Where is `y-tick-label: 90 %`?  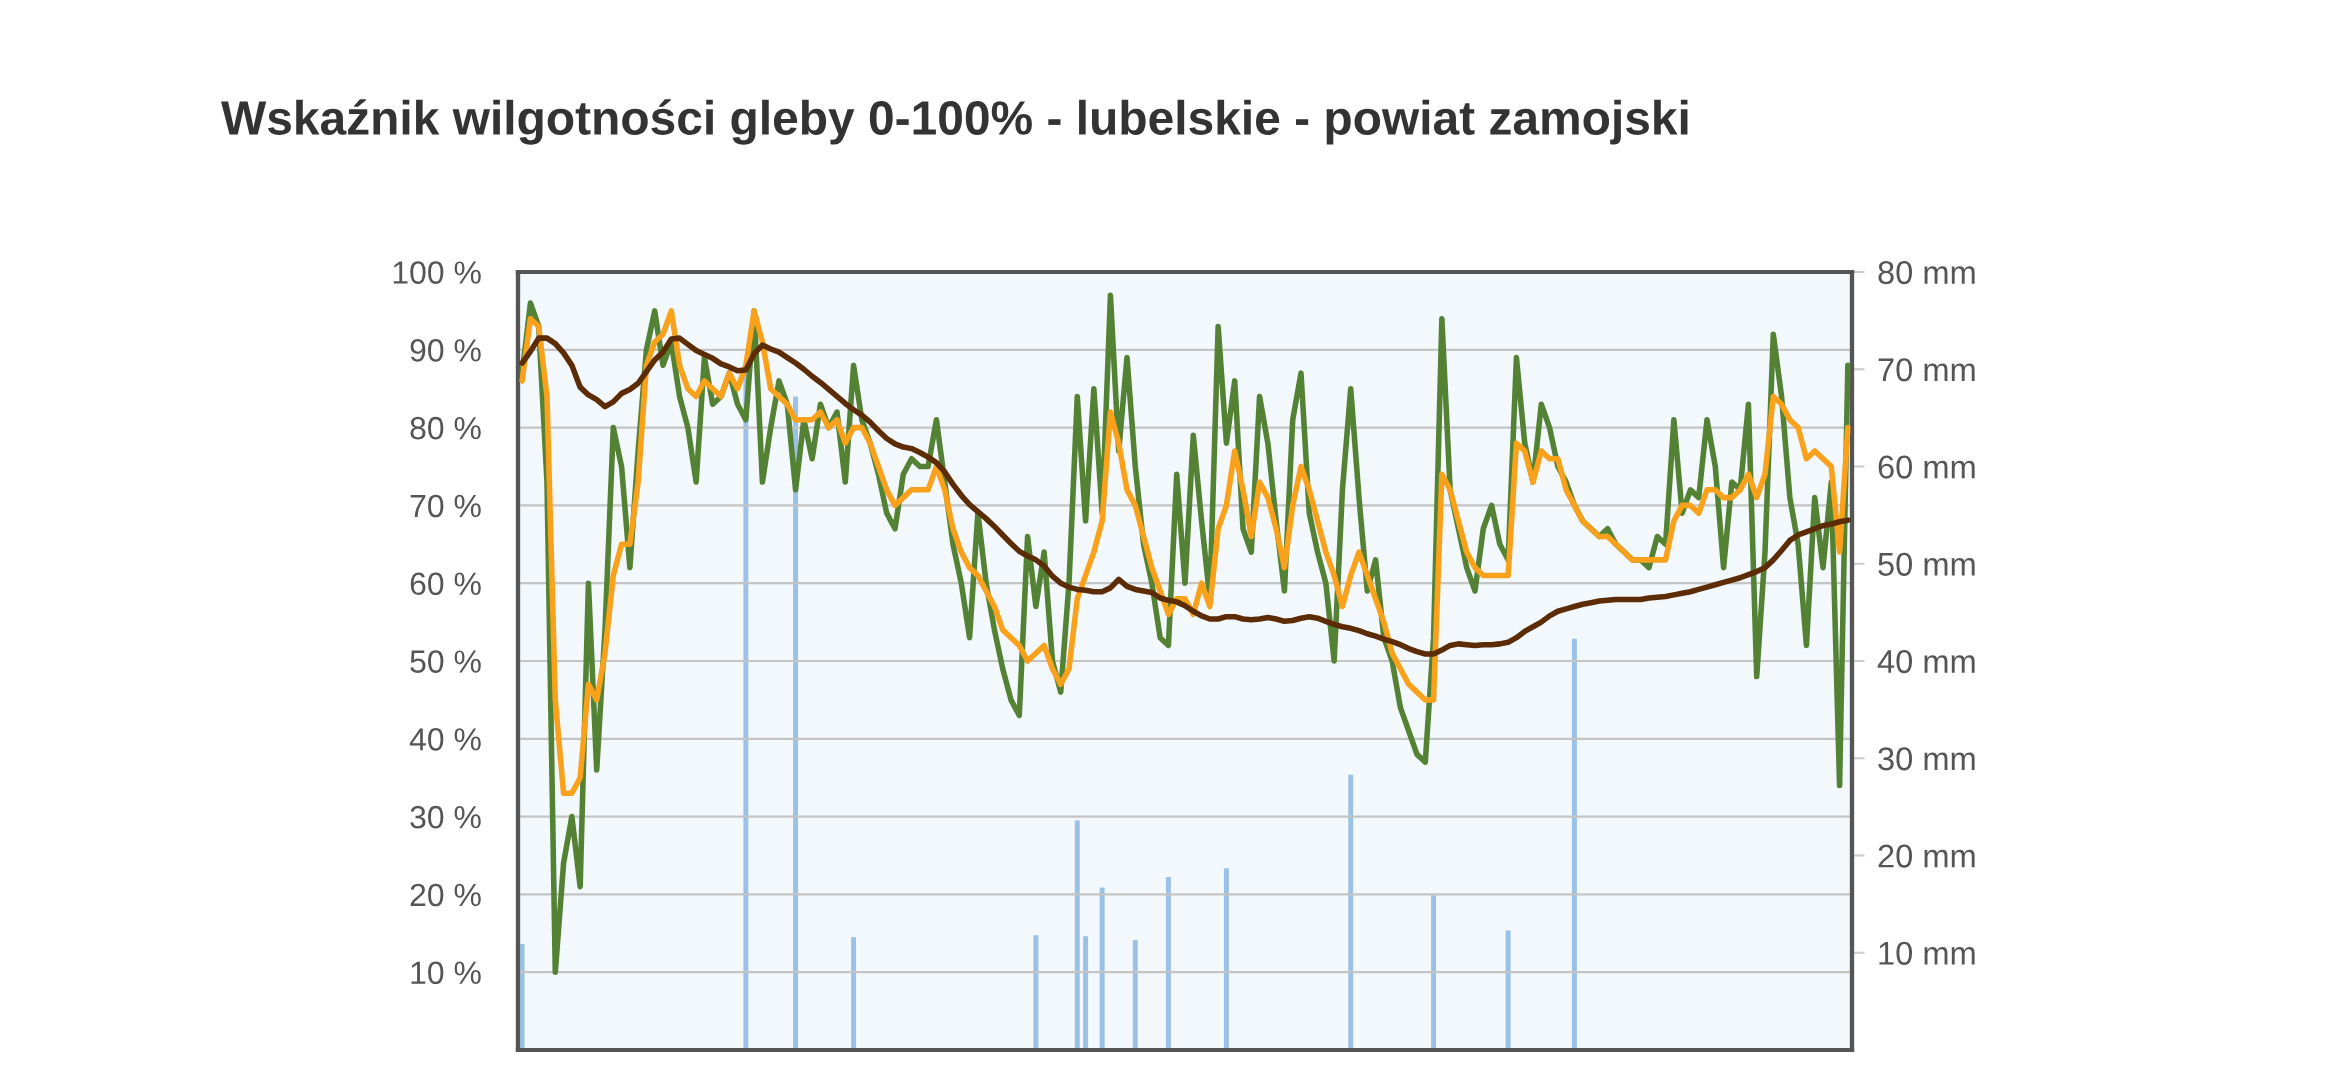
y-tick-label: 90 % is located at coordinates (445, 350).